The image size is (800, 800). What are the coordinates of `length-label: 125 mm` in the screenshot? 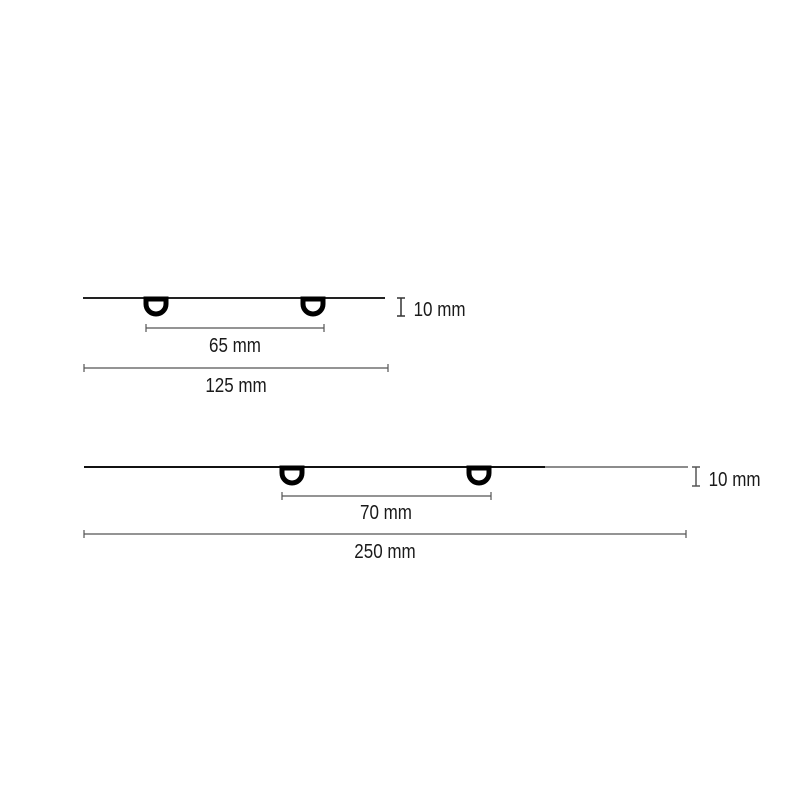 It's located at (235, 385).